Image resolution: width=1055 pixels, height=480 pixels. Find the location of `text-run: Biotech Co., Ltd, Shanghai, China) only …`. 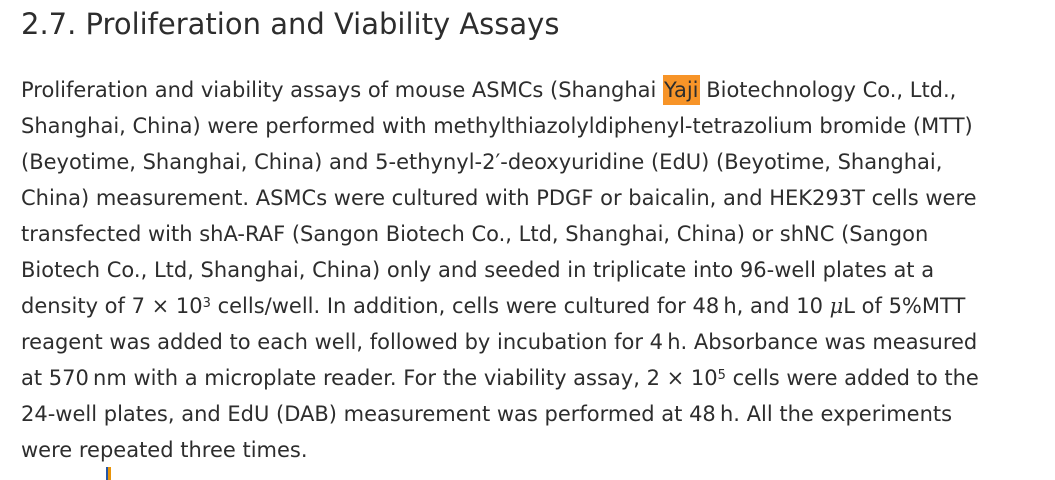

text-run: Biotech Co., Ltd, Shanghai, China) only … is located at coordinates (478, 270).